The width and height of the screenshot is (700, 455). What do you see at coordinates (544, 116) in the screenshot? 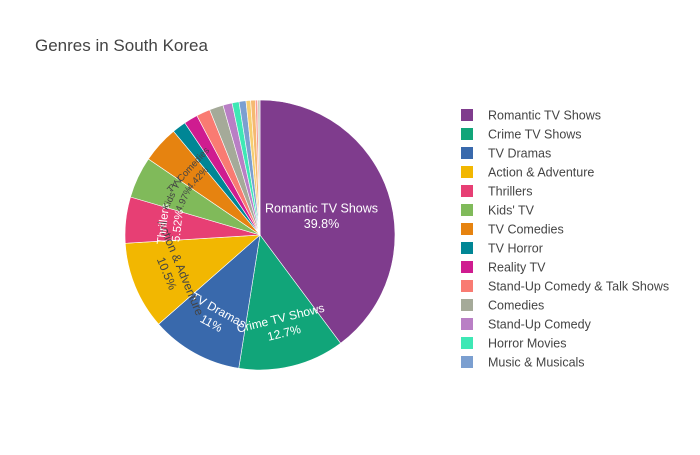
I see `legend-label: Romantic TV Shows` at bounding box center [544, 116].